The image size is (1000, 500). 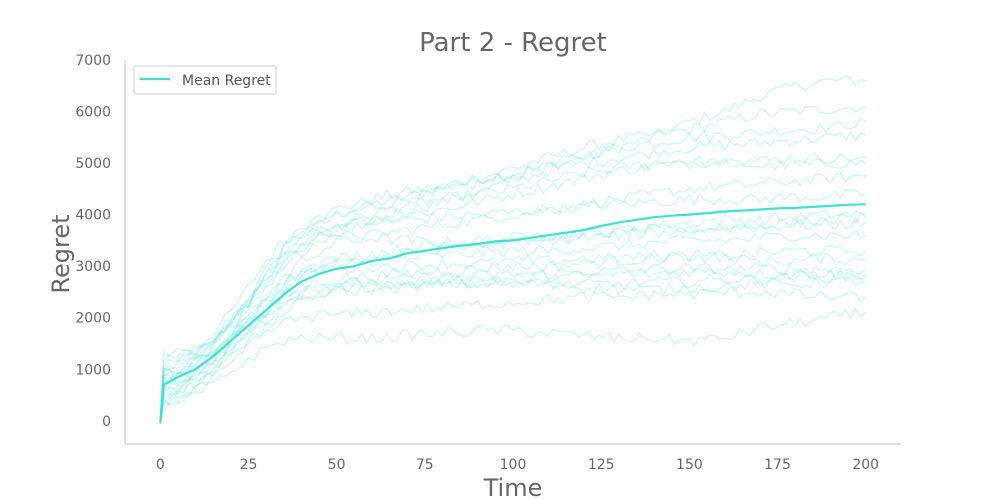 I want to click on legend-box, so click(x=205, y=80).